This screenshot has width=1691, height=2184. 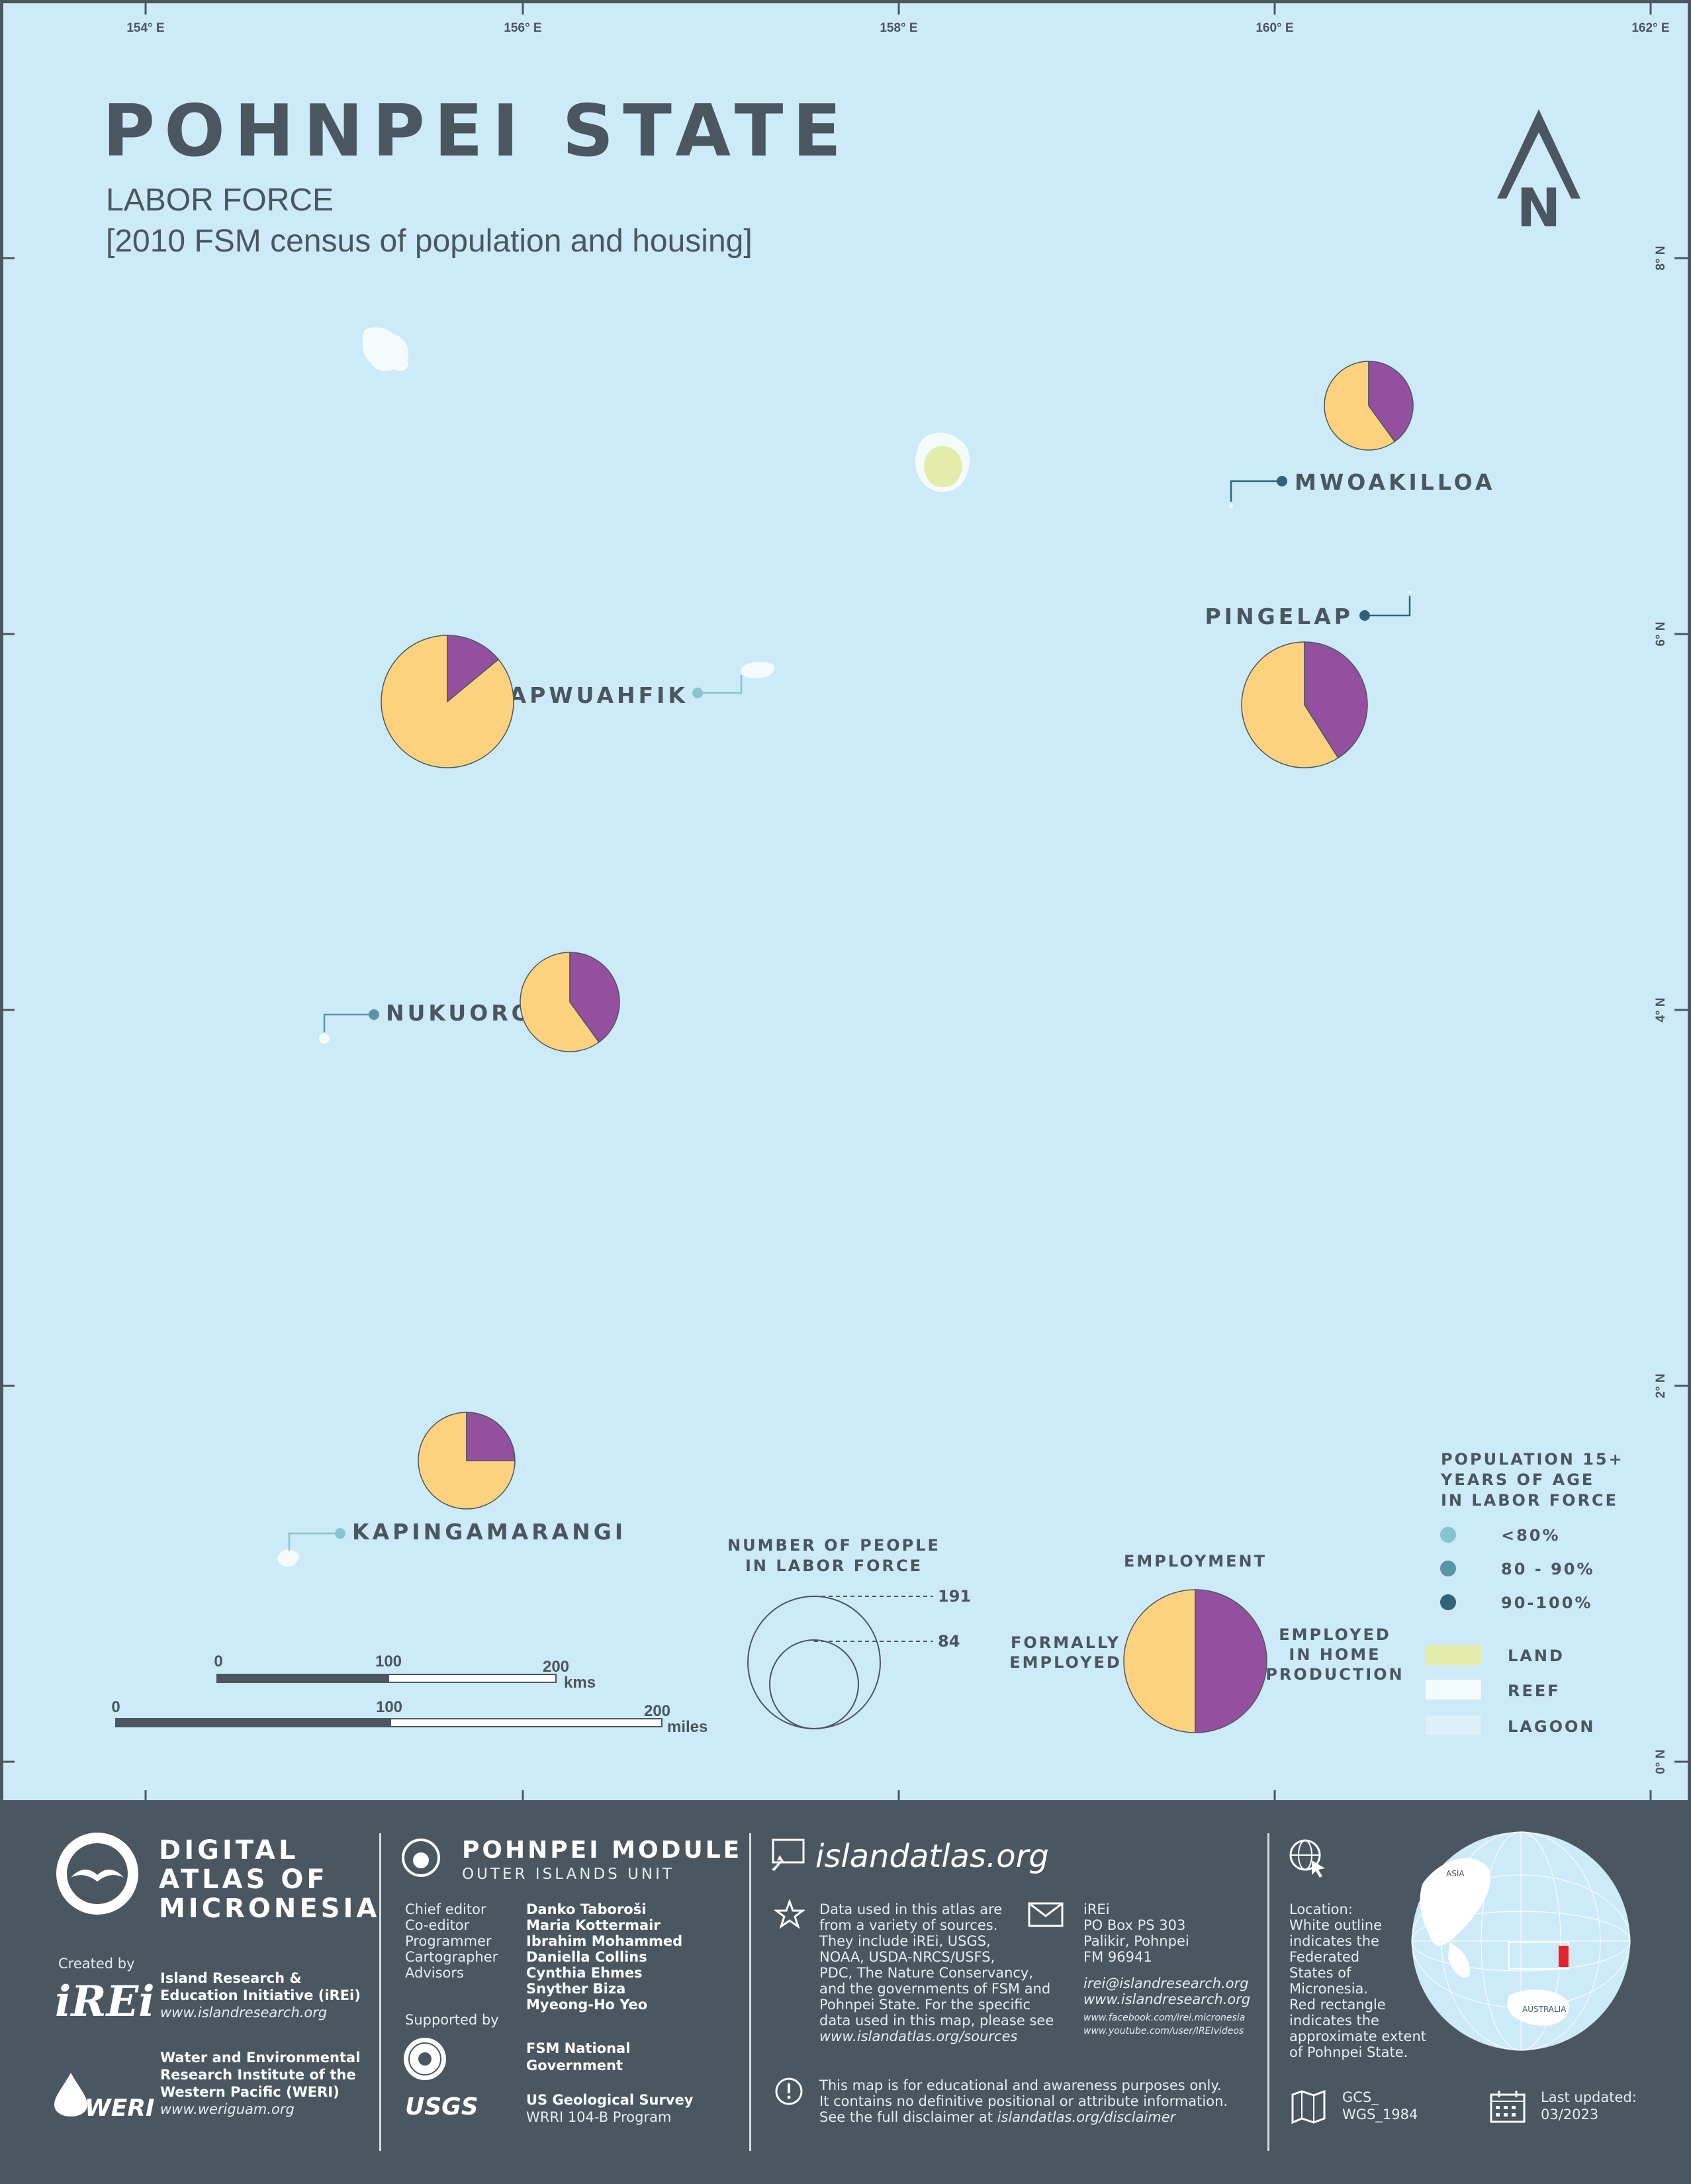 What do you see at coordinates (449, 1941) in the screenshot?
I see `role-programmer: Programmer` at bounding box center [449, 1941].